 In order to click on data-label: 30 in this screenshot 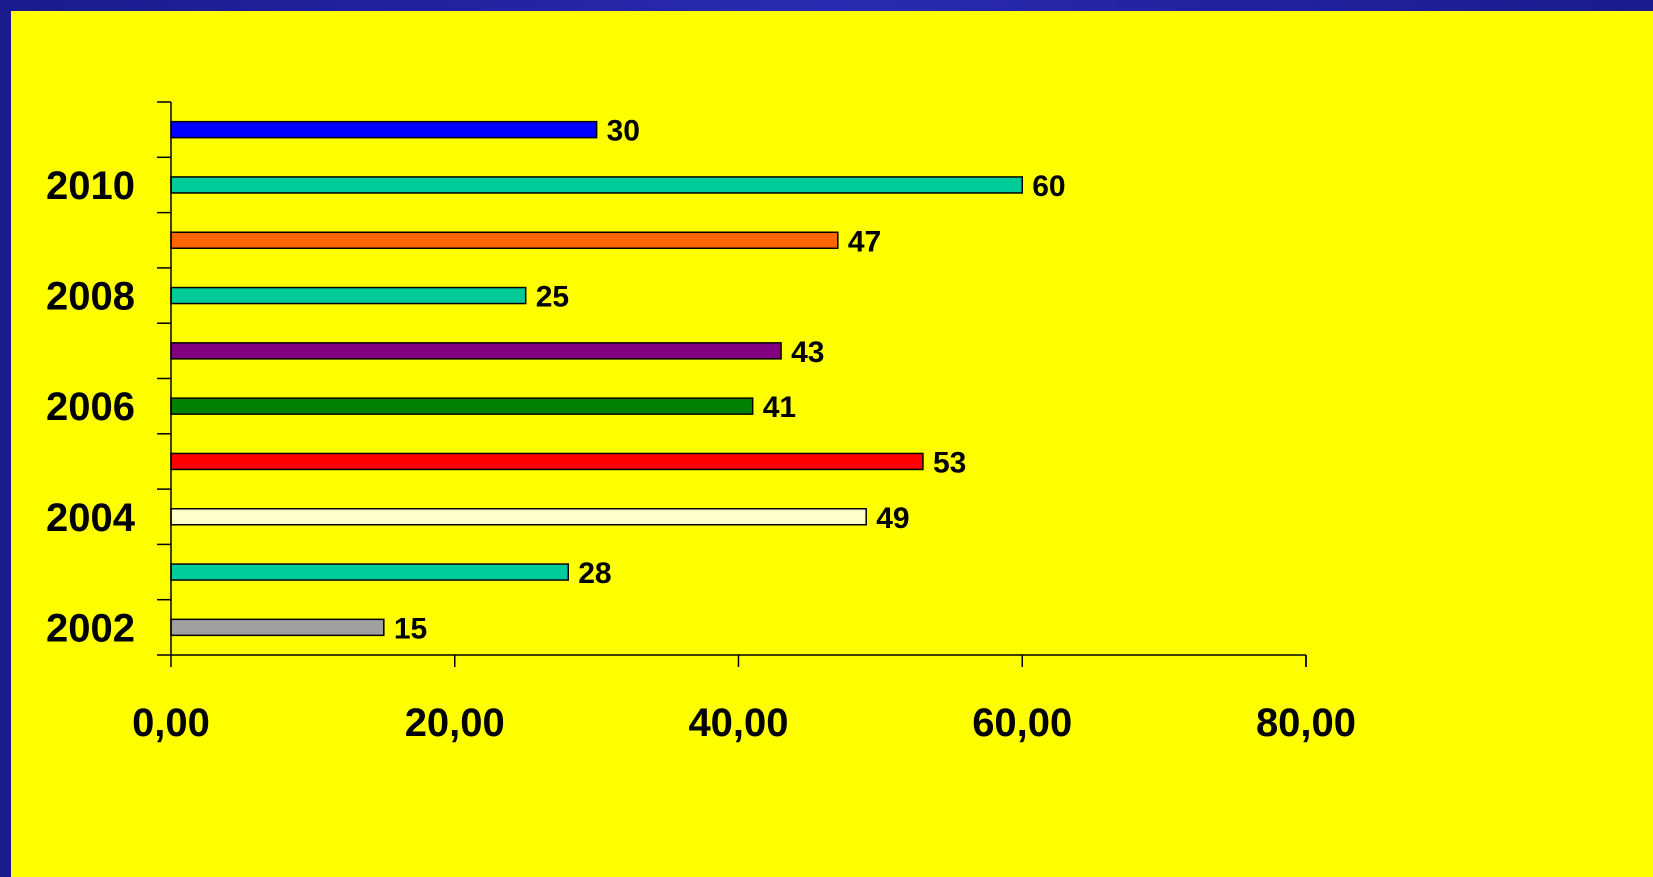, I will do `click(623, 131)`.